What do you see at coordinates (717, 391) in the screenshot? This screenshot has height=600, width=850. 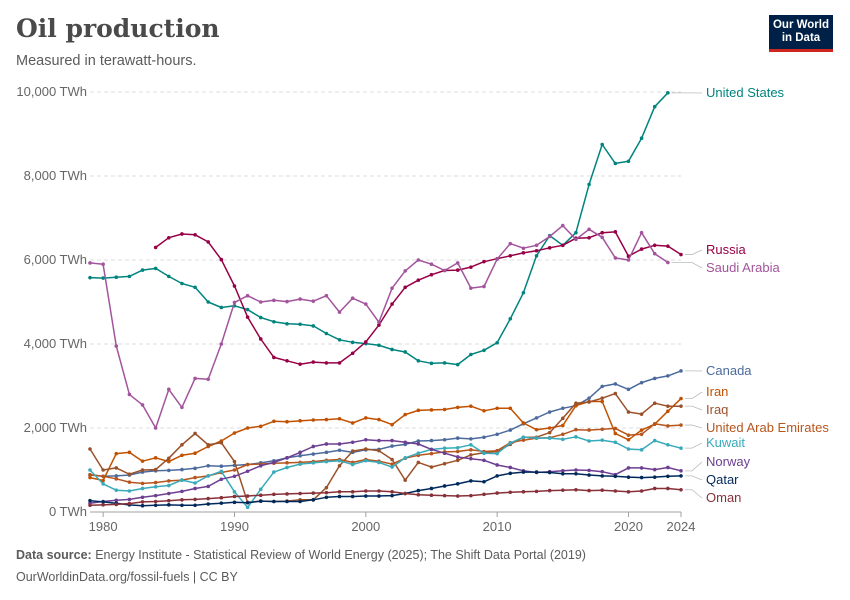 I see `legend-label-iran: Iran` at bounding box center [717, 391].